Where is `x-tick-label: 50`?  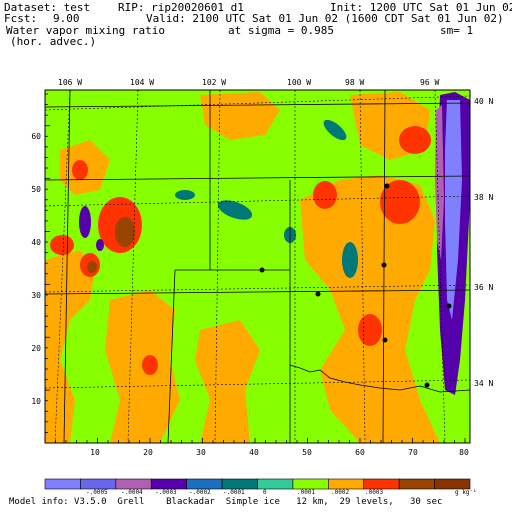
x-tick-label: 50 is located at coordinates (307, 452).